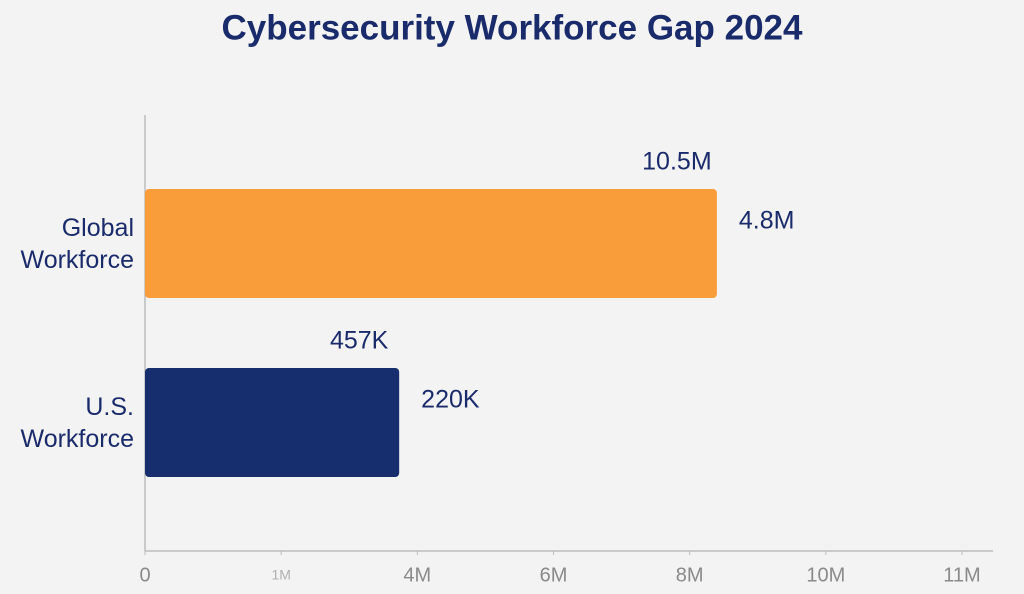 This screenshot has width=1024, height=594. What do you see at coordinates (676, 162) in the screenshot?
I see `bar-annotation: 10.5M` at bounding box center [676, 162].